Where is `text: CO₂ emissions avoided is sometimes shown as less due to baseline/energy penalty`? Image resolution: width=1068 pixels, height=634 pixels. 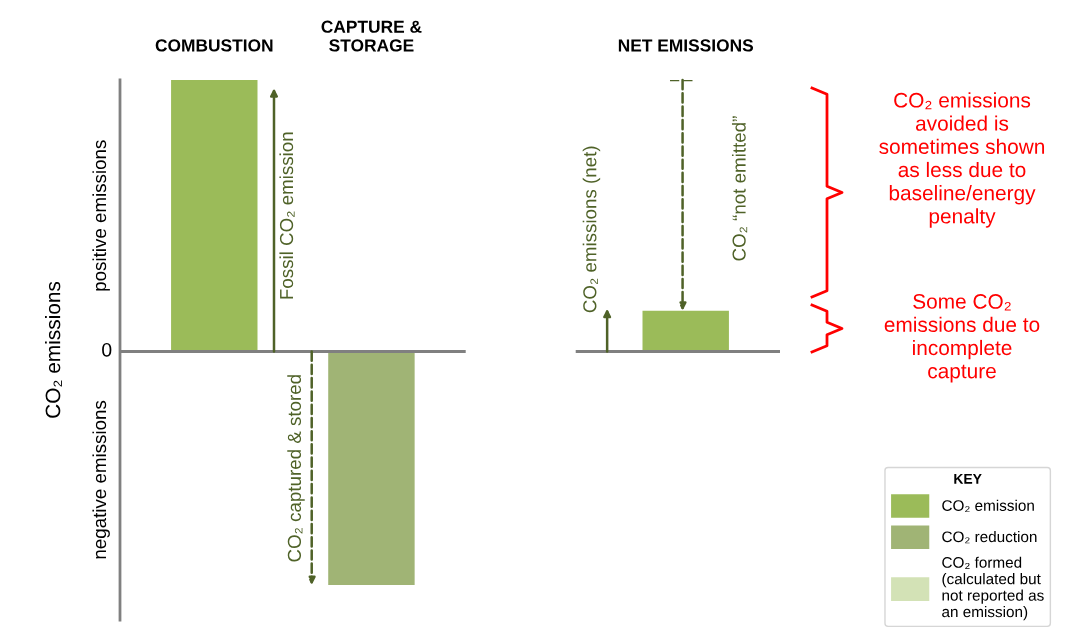
text: CO₂ emissions avoided is sometimes shown as less due to baseline/energy penalty is located at coordinates (962, 160).